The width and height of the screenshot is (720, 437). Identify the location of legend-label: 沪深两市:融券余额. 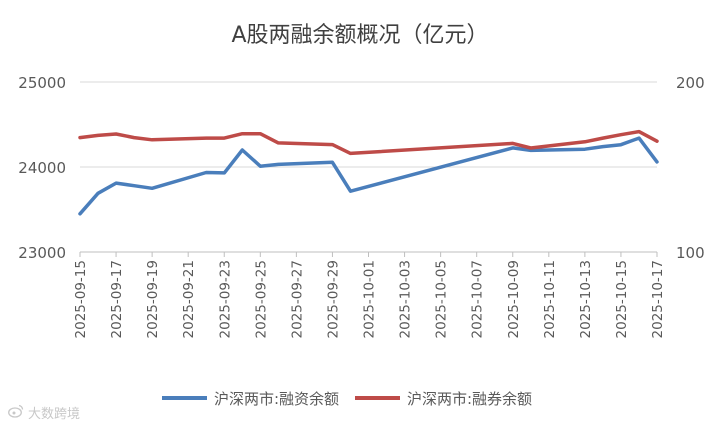
(469, 399).